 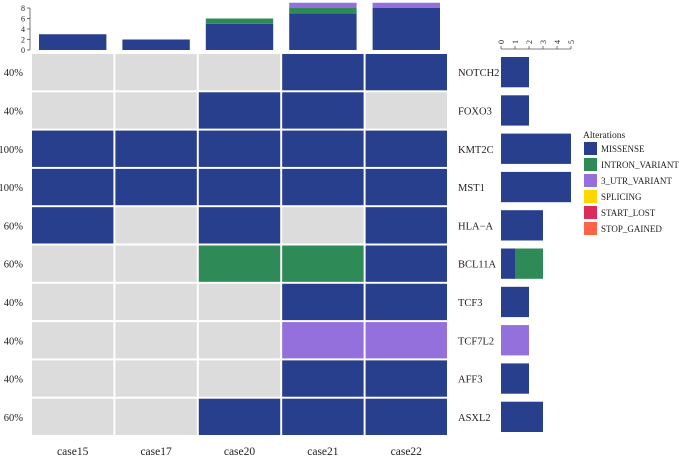 I want to click on gene-label: MST1, so click(x=471, y=188).